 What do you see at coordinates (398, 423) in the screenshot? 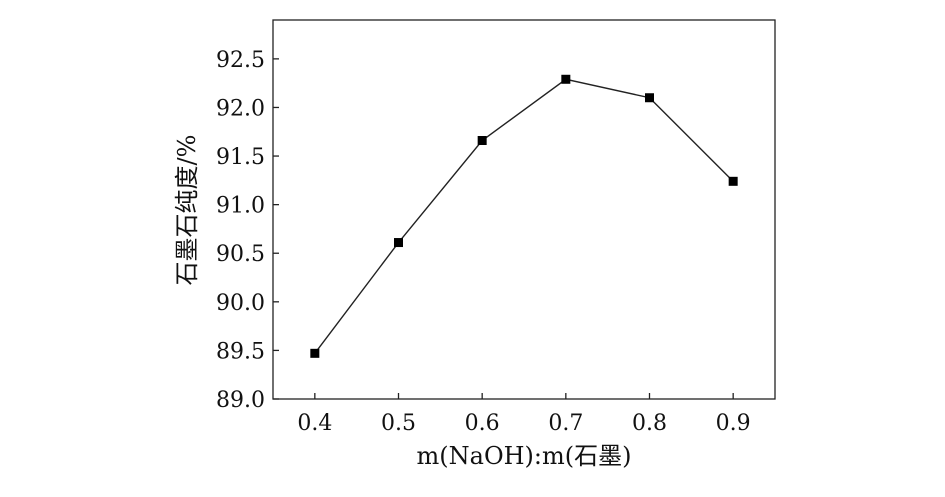
I see `x-tick-label: 0.5` at bounding box center [398, 423].